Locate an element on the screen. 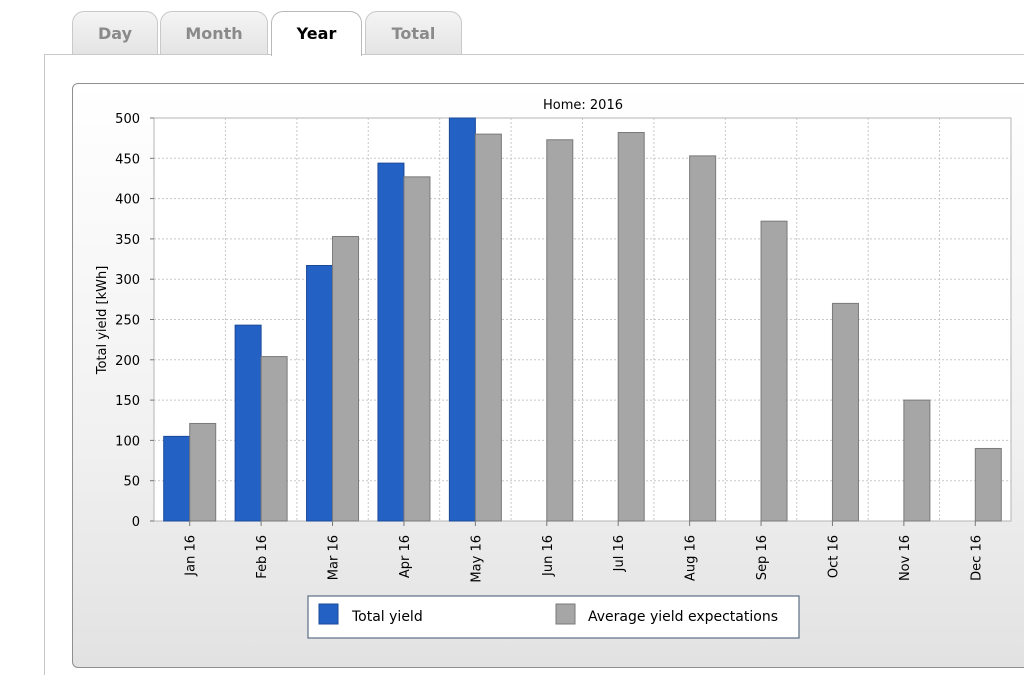 Image resolution: width=1024 pixels, height=675 pixels. x-tick-label: Jul 16 is located at coordinates (619, 553).